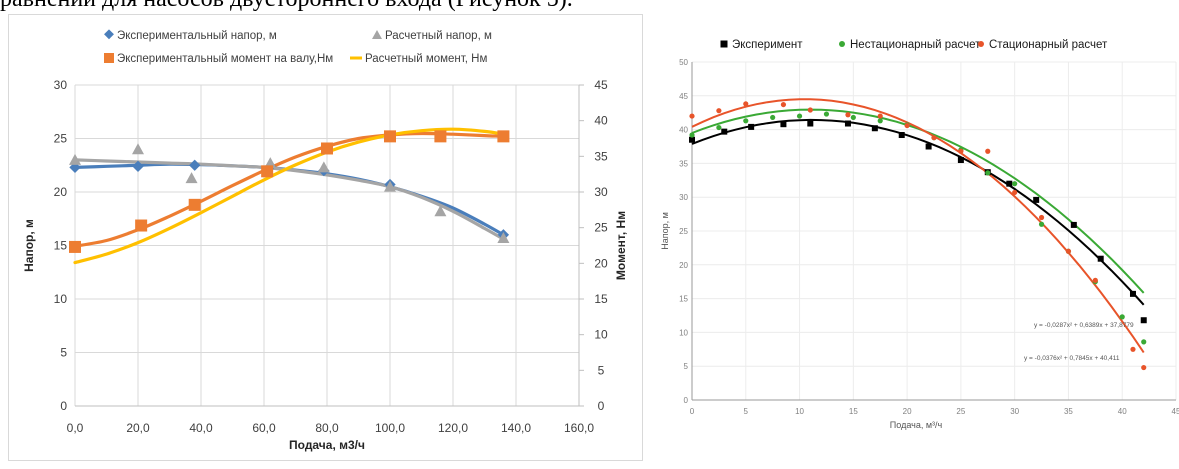 Image resolution: width=1179 pixels, height=469 pixels. I want to click on trend-equation: y = -0,0287x² + 0,6389x + 37,8779, so click(1084, 325).